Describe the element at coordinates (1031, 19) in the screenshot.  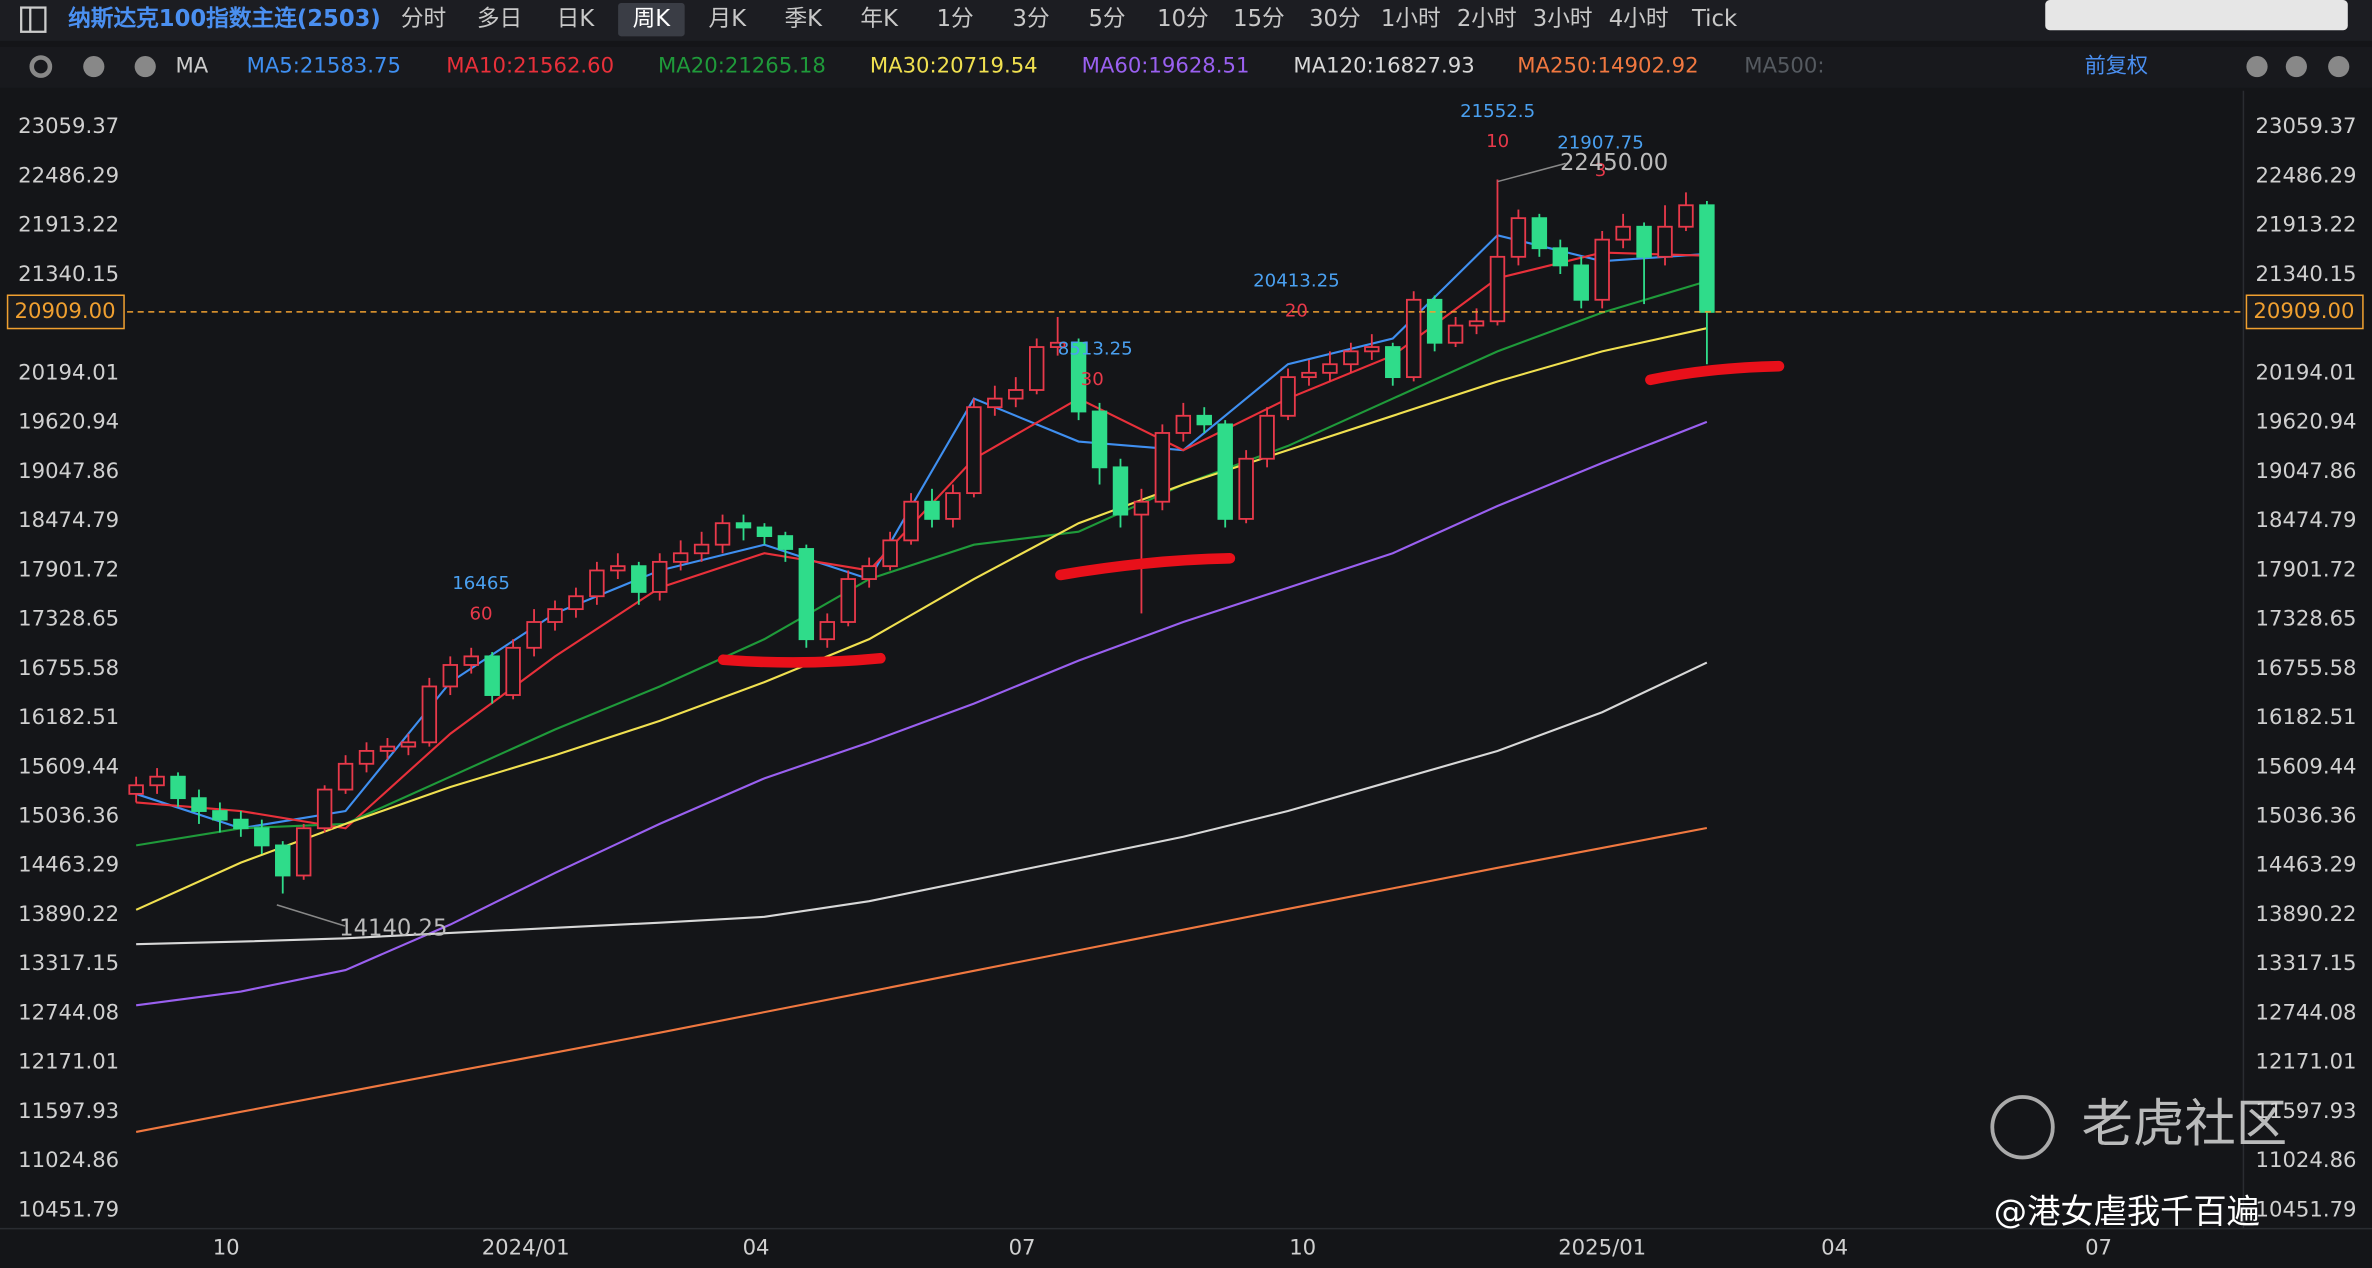
I see `timeframe-tab: 3分` at that location.